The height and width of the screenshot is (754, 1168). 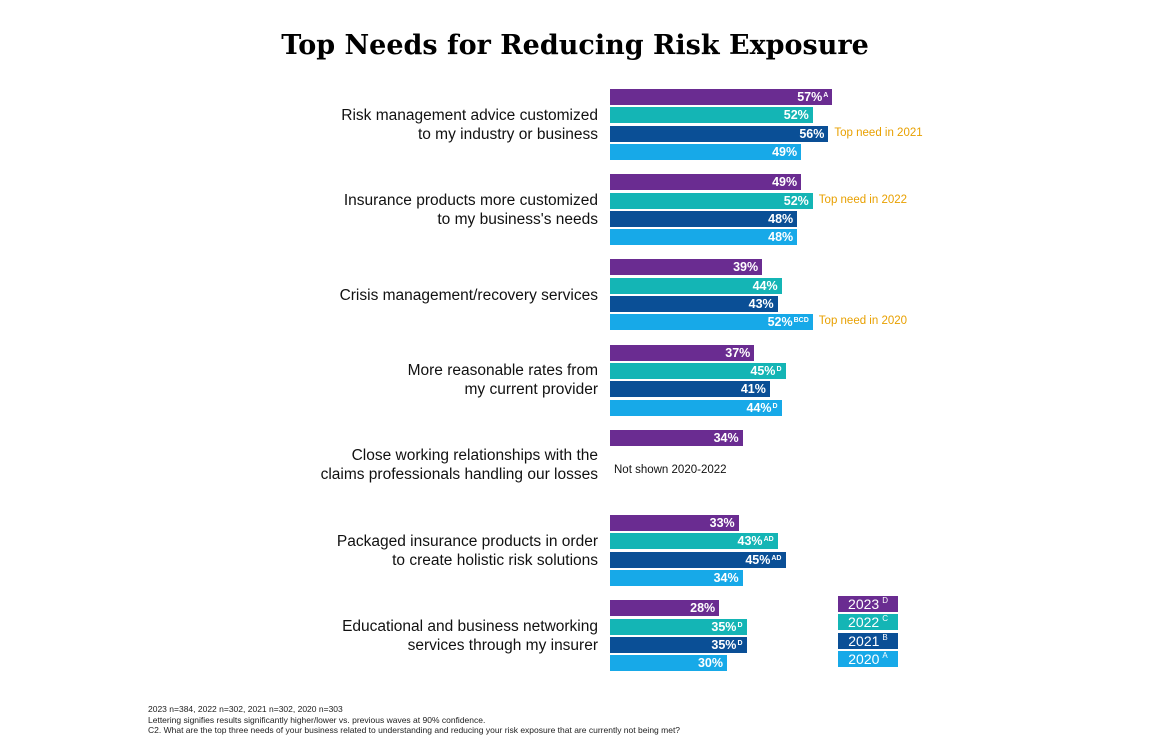 I want to click on legend-label: 2021, so click(x=864, y=640).